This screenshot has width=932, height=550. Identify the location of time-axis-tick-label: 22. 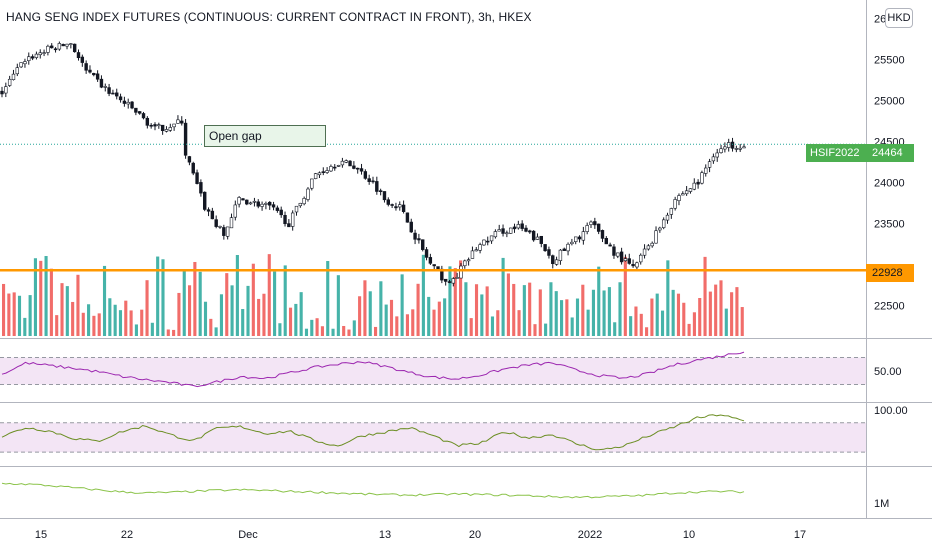
(127, 535).